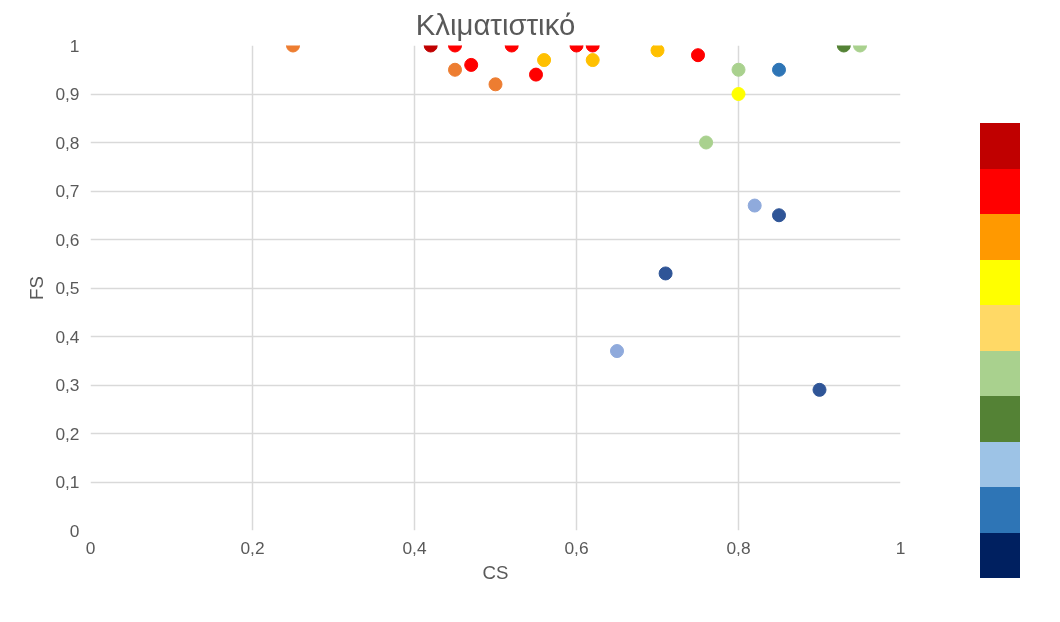  Describe the element at coordinates (738, 547) in the screenshot. I see `x-tick-label: 0,8` at that location.